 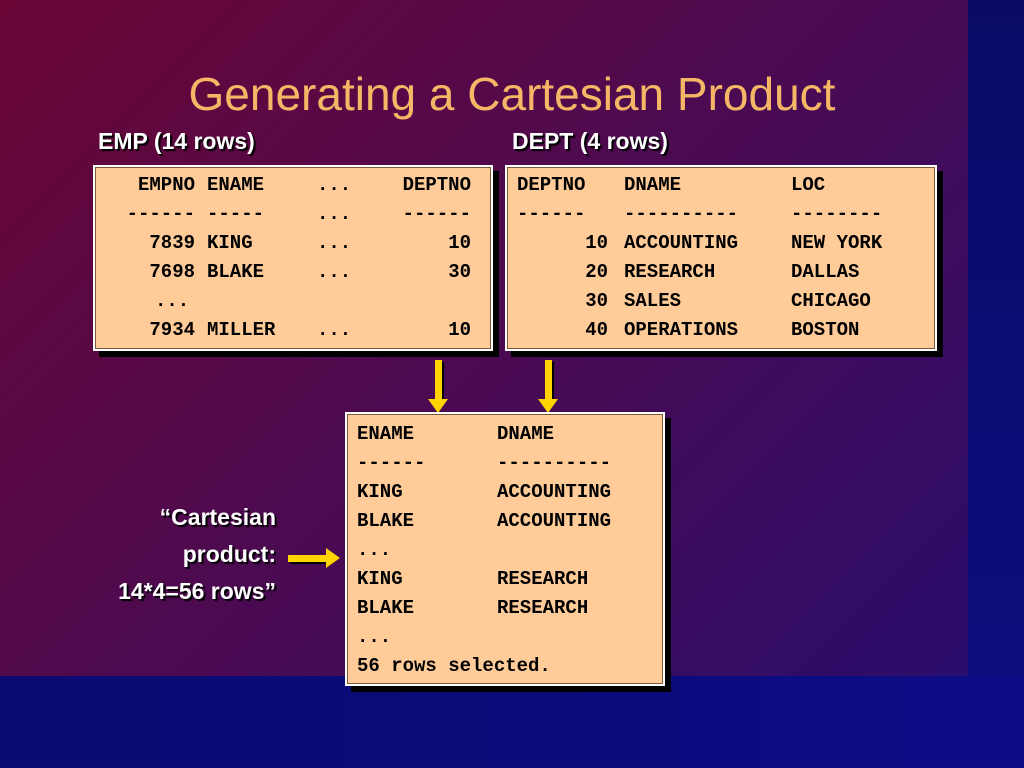 I want to click on emp-col-empno: EMPNO, so click(x=166, y=185).